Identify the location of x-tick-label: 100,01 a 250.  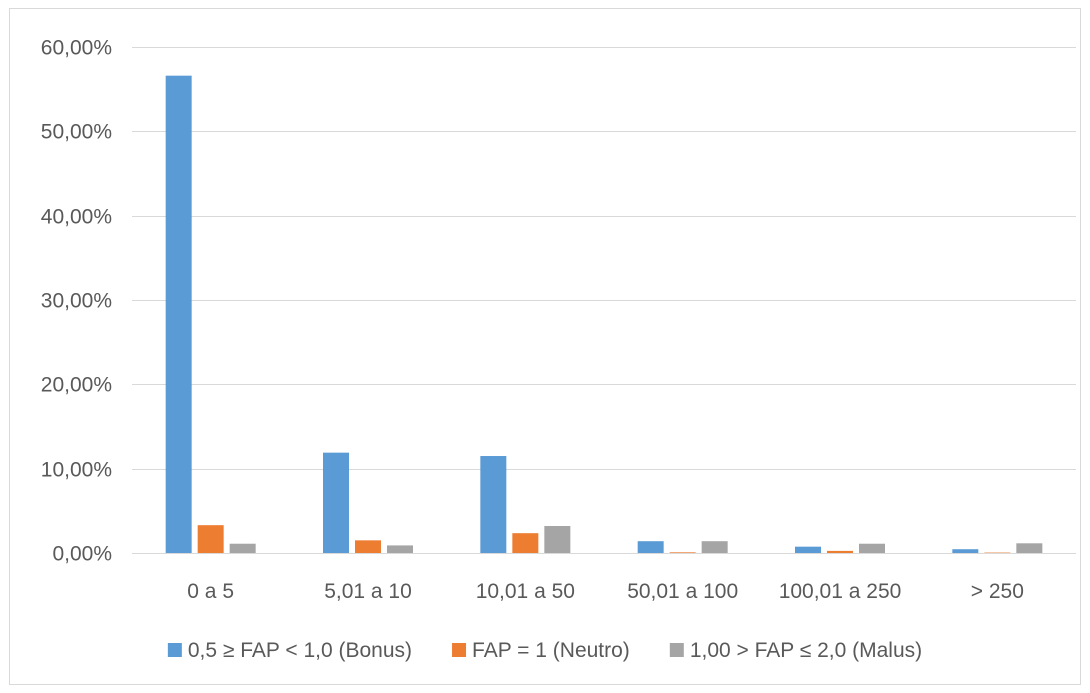
(840, 591).